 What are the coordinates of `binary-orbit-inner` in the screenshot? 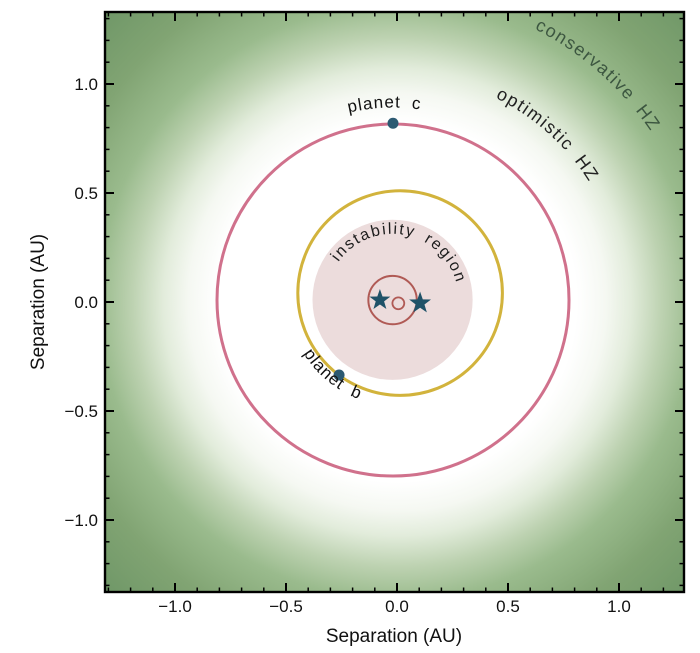 It's located at (398, 303).